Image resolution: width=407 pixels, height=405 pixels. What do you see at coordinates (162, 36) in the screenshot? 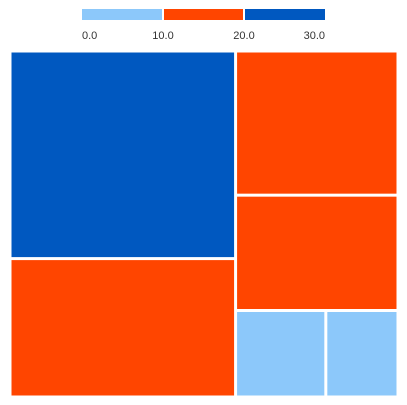
I see `legend-tick-label: 10.0` at bounding box center [162, 36].